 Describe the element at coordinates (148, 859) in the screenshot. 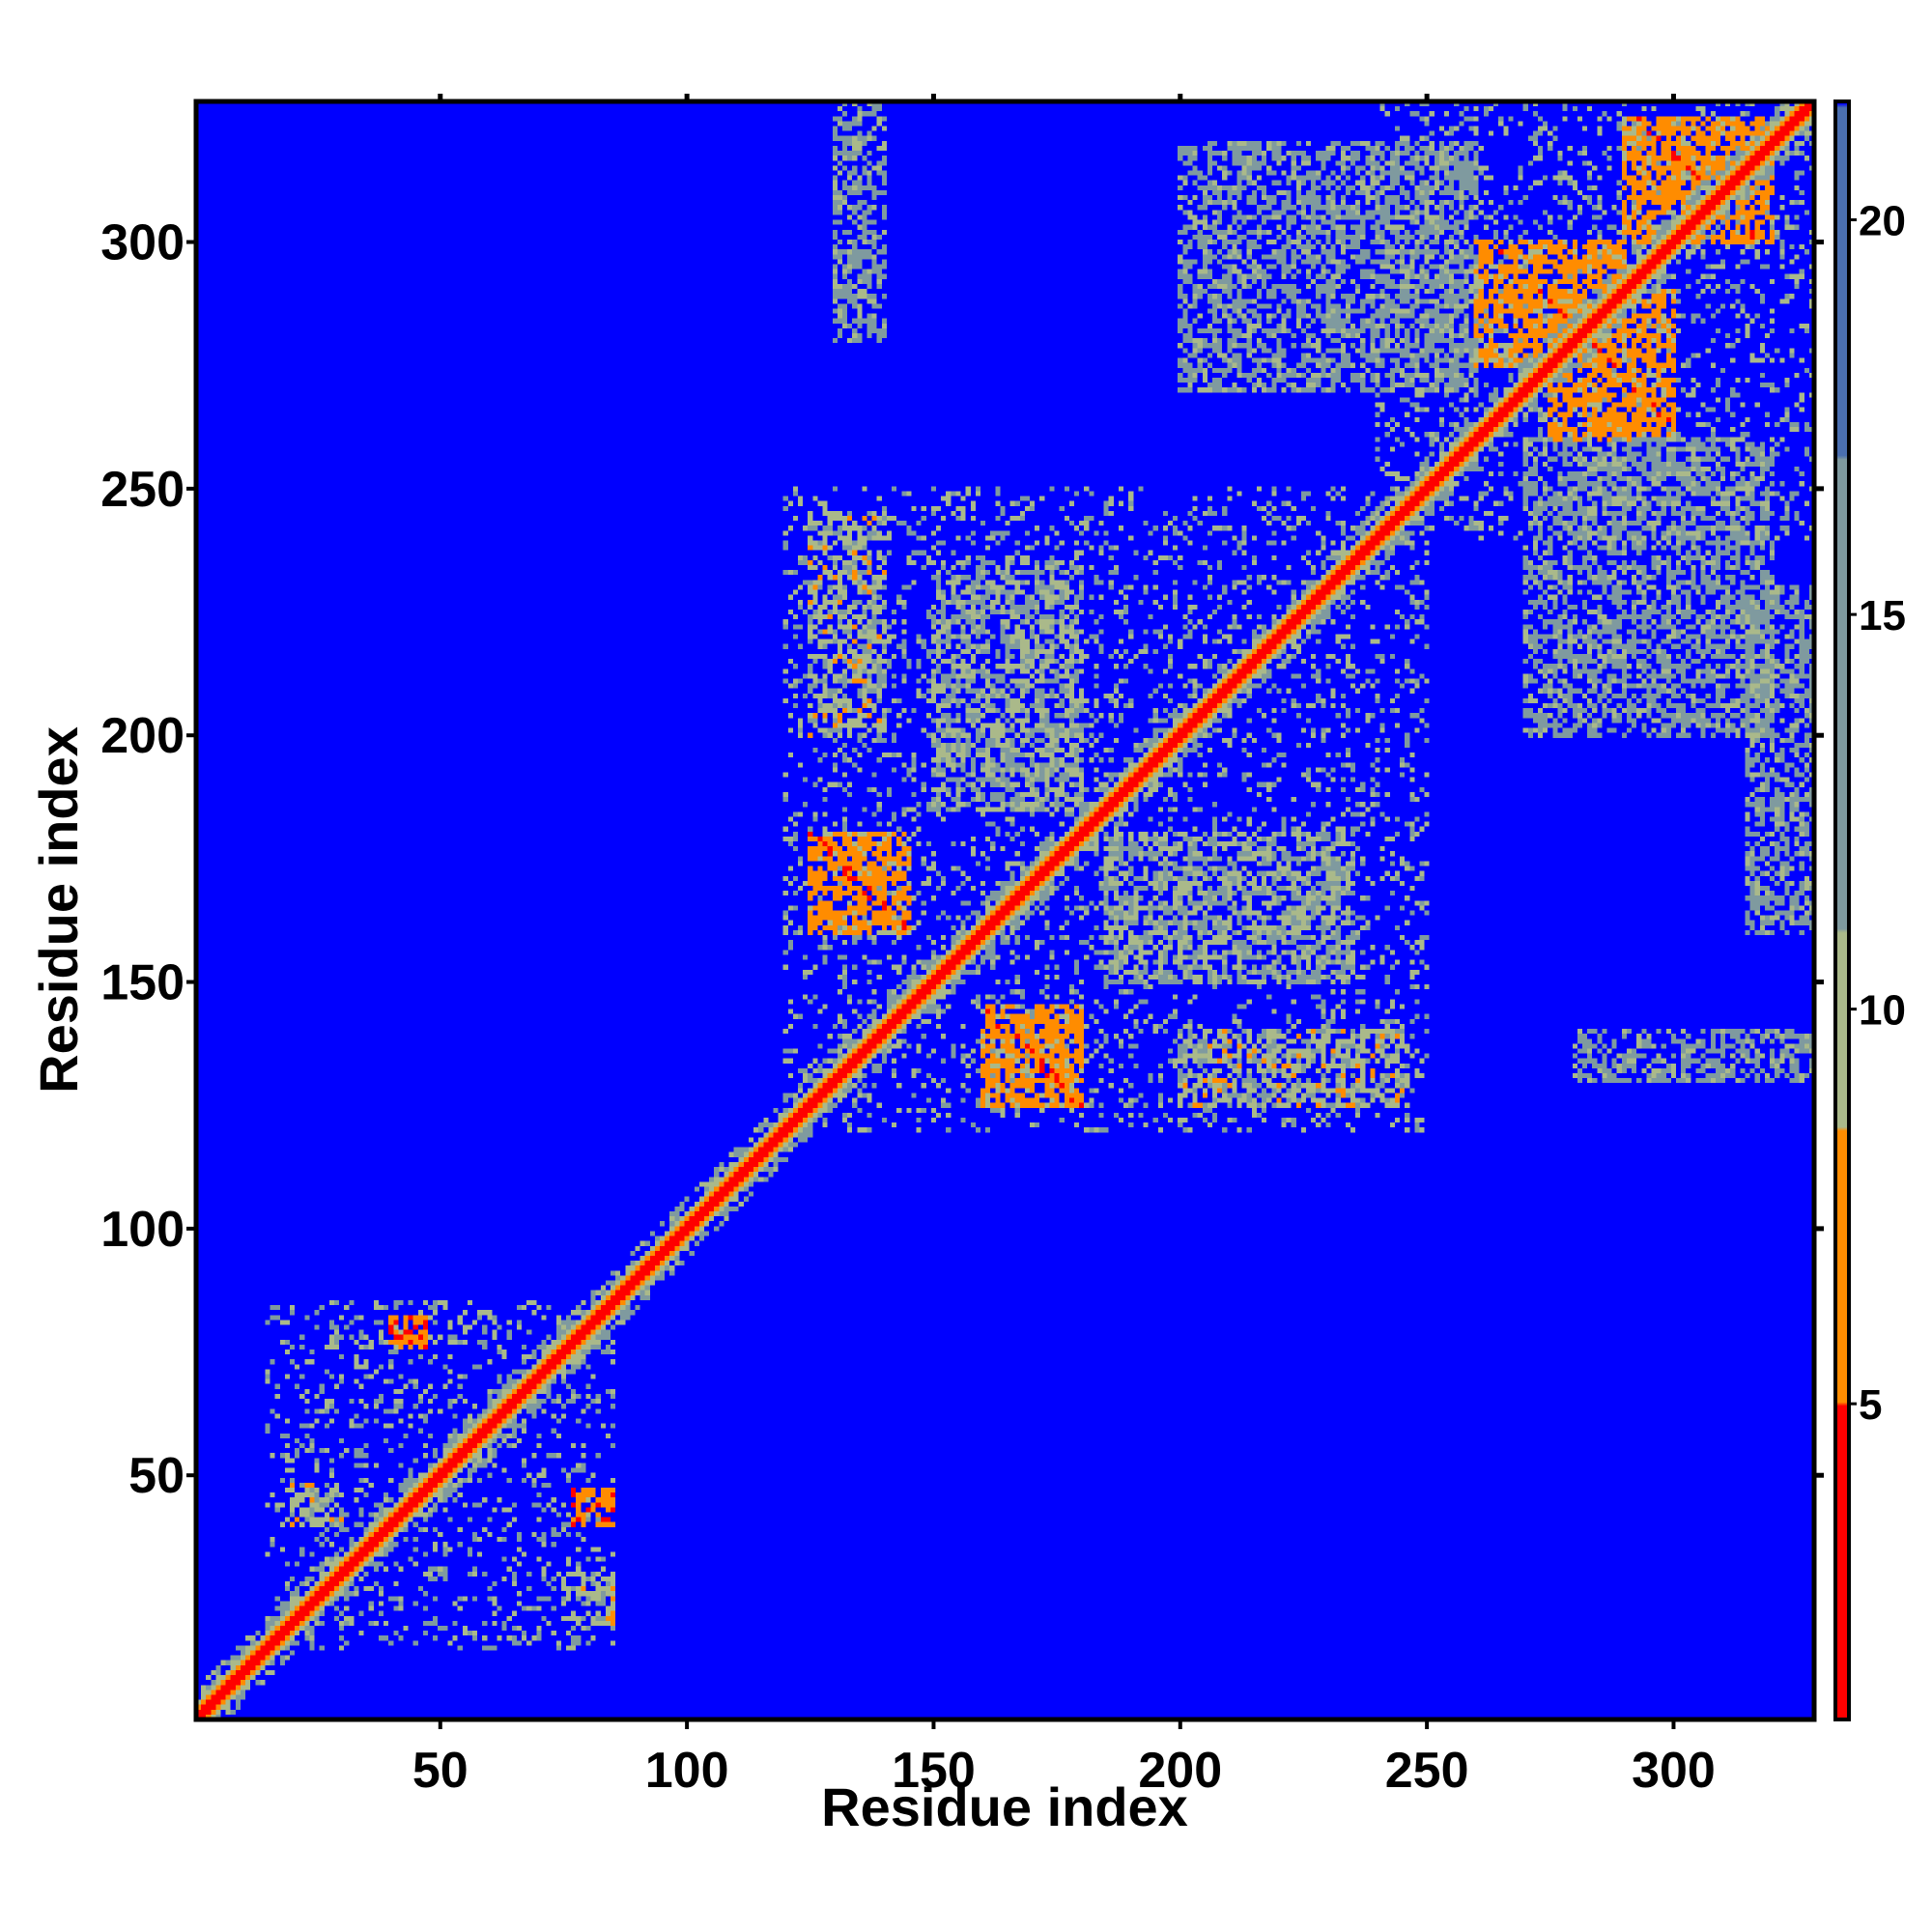

I see `y-axis-ticks: 50 100 150 200 250 300` at that location.